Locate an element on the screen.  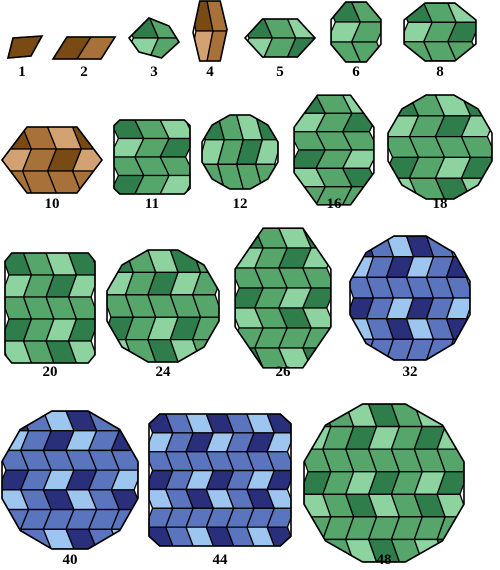
panel-label-10: 10 is located at coordinates (52, 204).